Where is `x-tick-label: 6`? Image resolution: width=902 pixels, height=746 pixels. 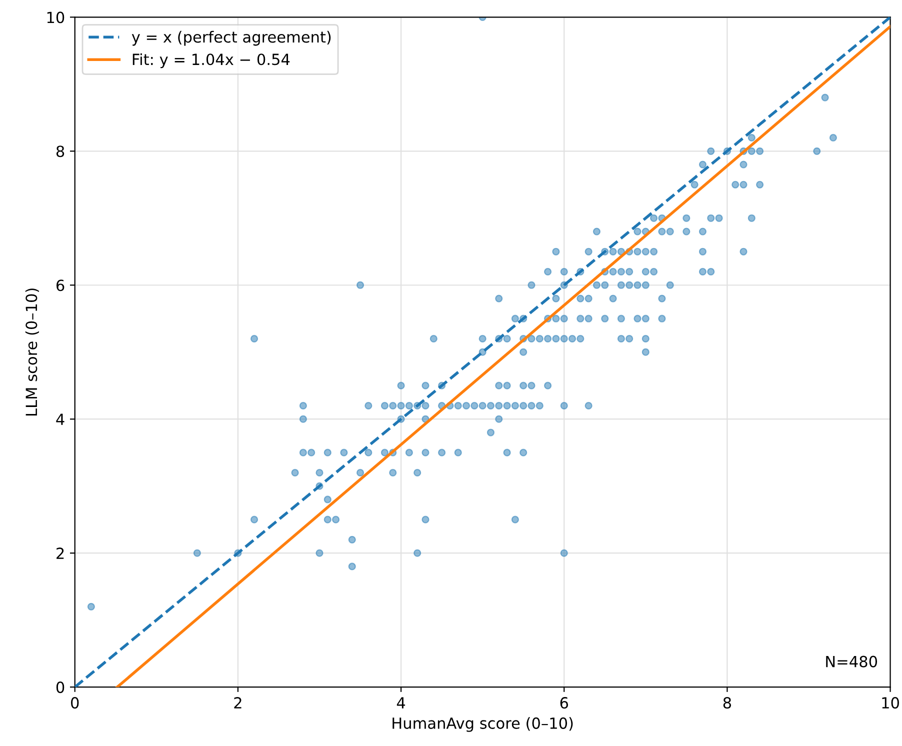 x-tick-label: 6 is located at coordinates (564, 703).